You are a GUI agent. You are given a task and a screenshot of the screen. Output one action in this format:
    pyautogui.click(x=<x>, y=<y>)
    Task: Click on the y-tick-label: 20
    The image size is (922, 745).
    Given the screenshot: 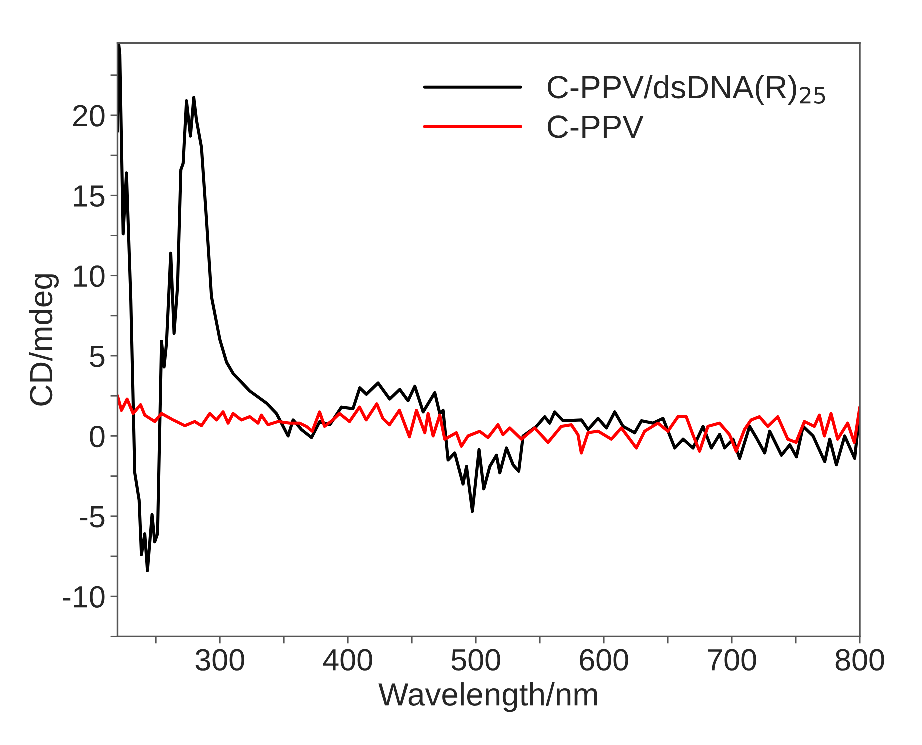 What is the action you would take?
    pyautogui.click(x=89, y=116)
    